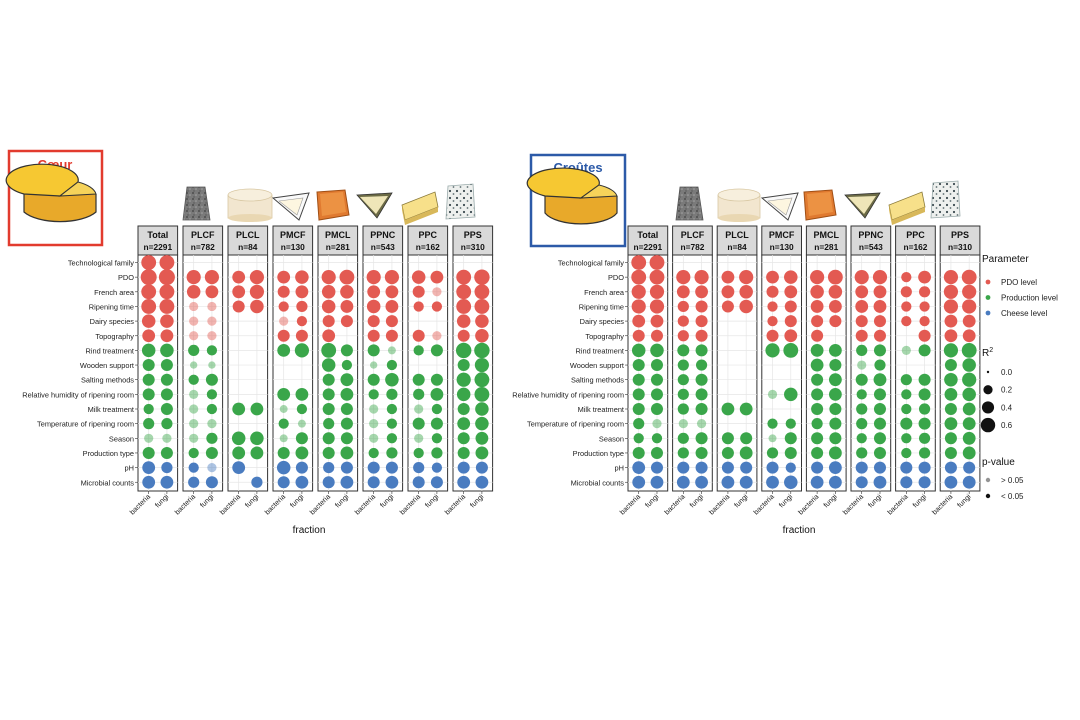 The image size is (1080, 720). What do you see at coordinates (960, 247) in the screenshot?
I see `facet-n: n=310` at bounding box center [960, 247].